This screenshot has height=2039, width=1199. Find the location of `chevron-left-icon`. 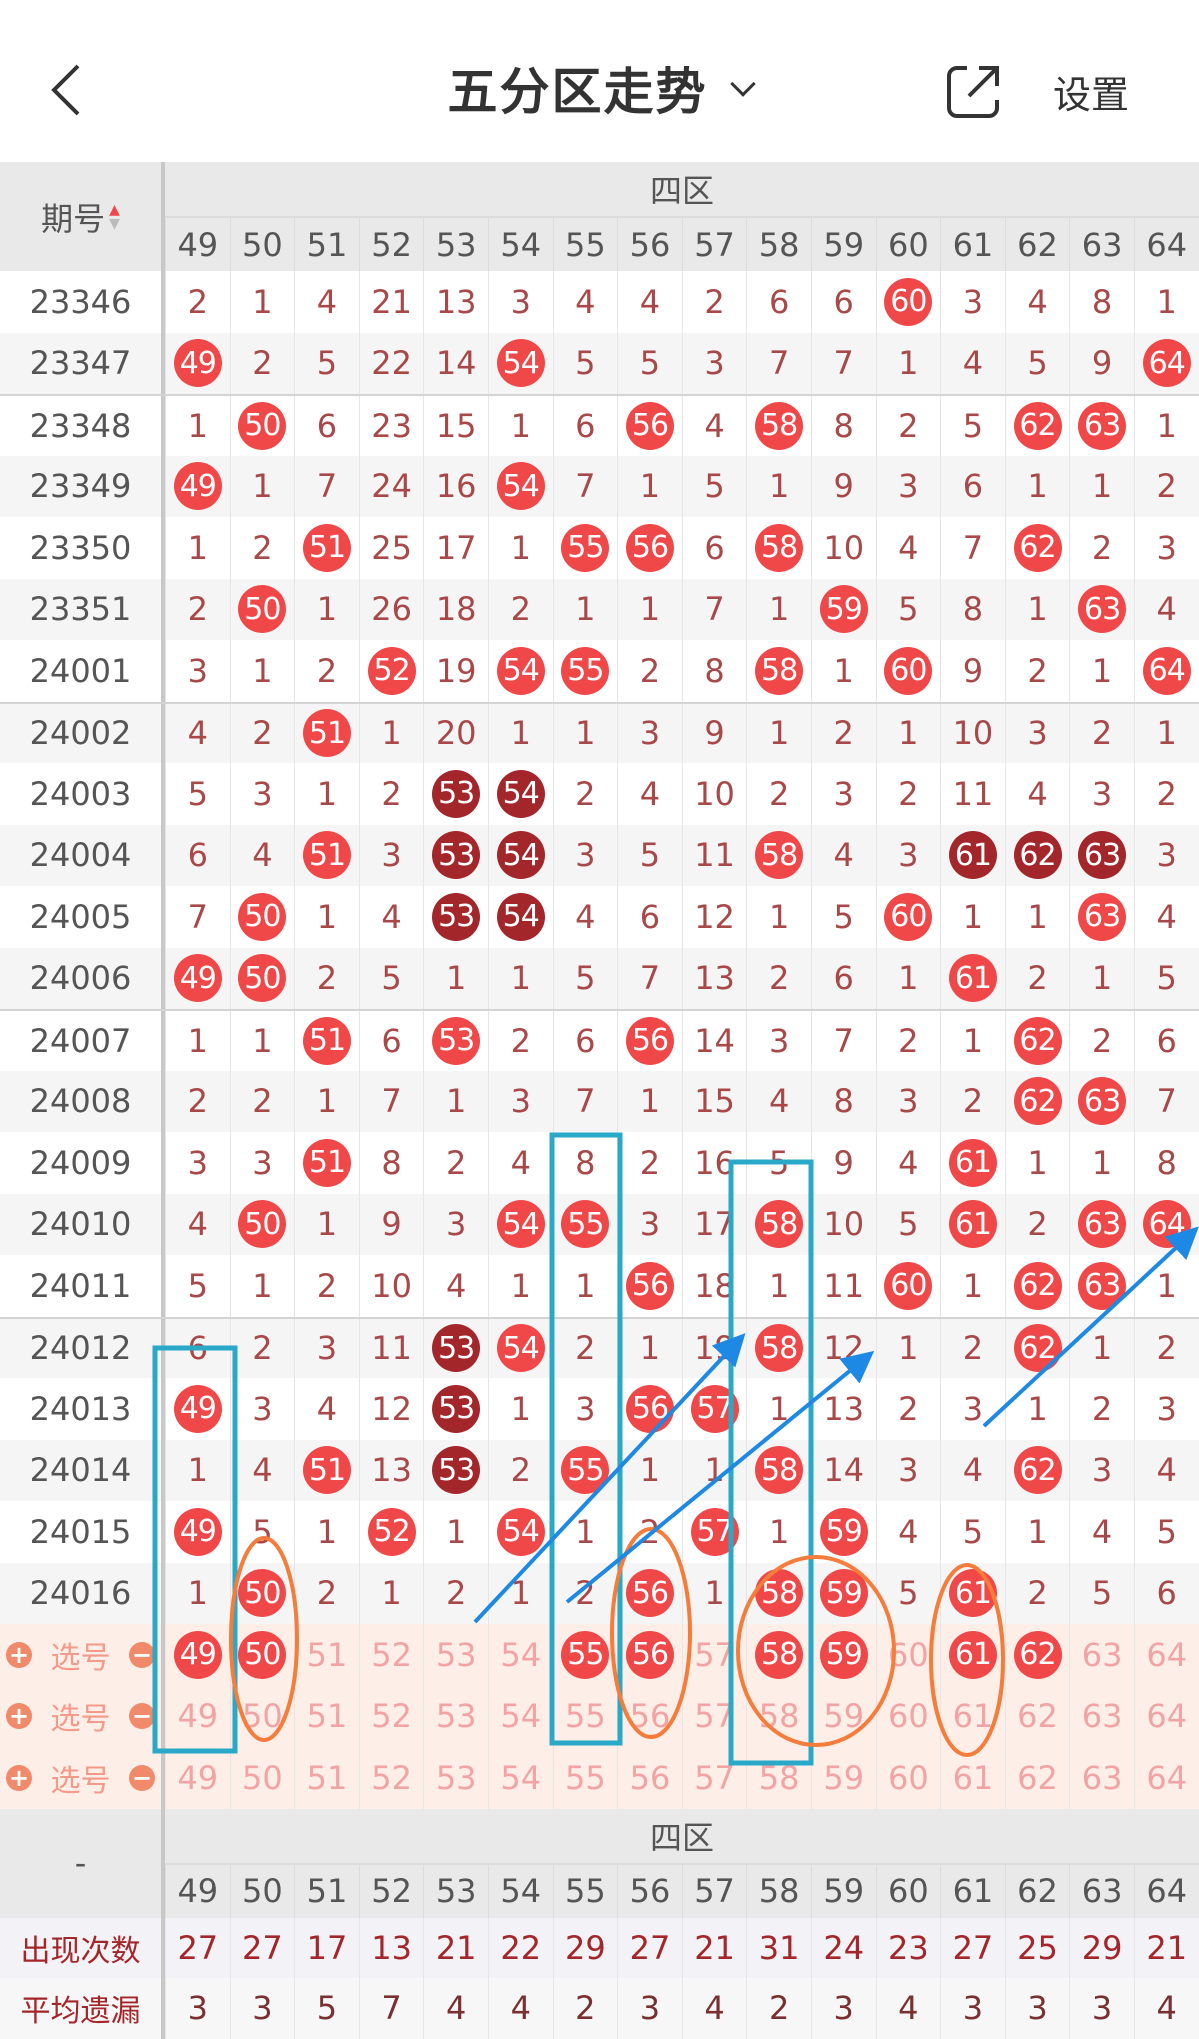

chevron-left-icon is located at coordinates (66, 90).